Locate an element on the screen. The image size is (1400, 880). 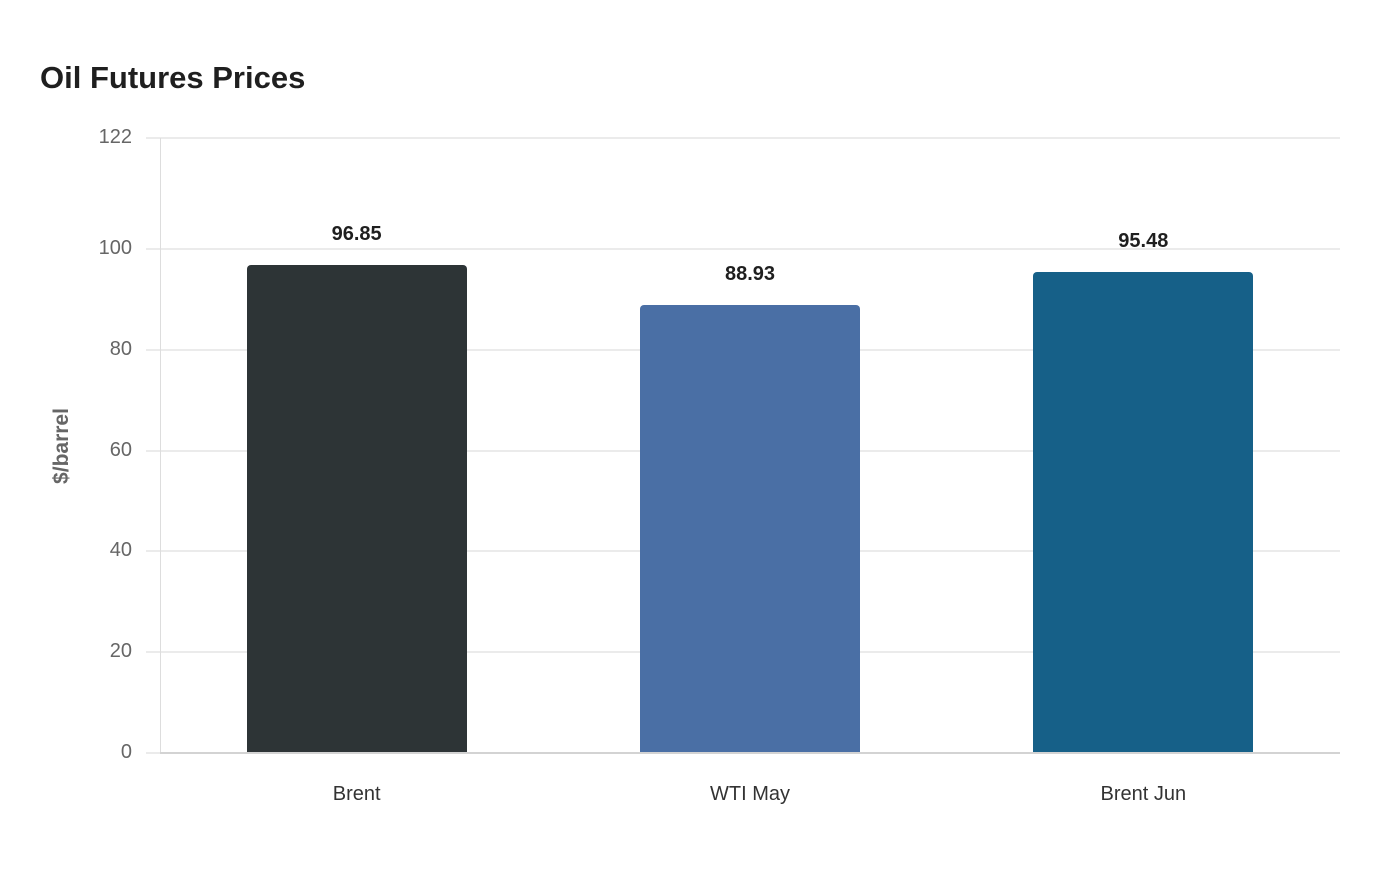
y-tick-label: 60 is located at coordinates (120, 449).